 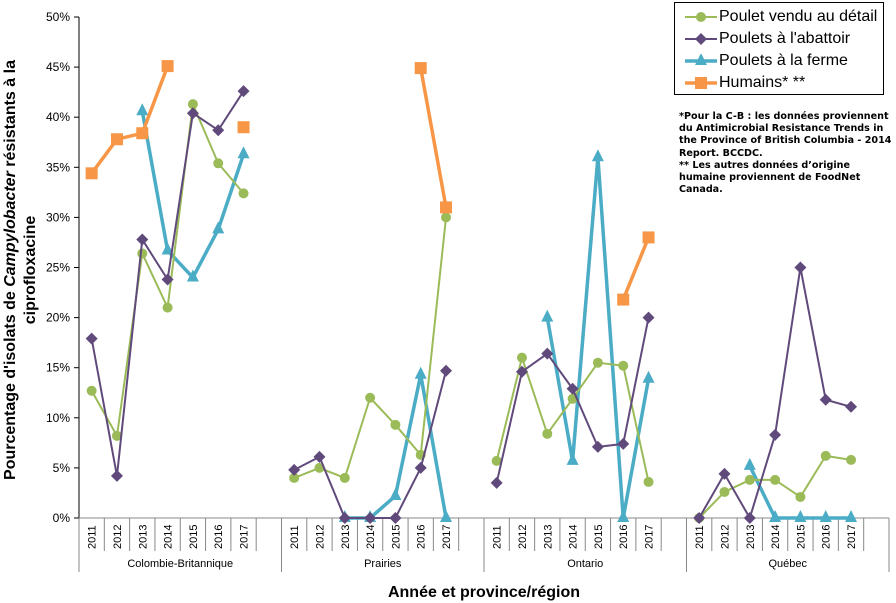 What do you see at coordinates (785, 38) in the screenshot?
I see `legend-label-abattoir: Poulets à l'abattoir` at bounding box center [785, 38].